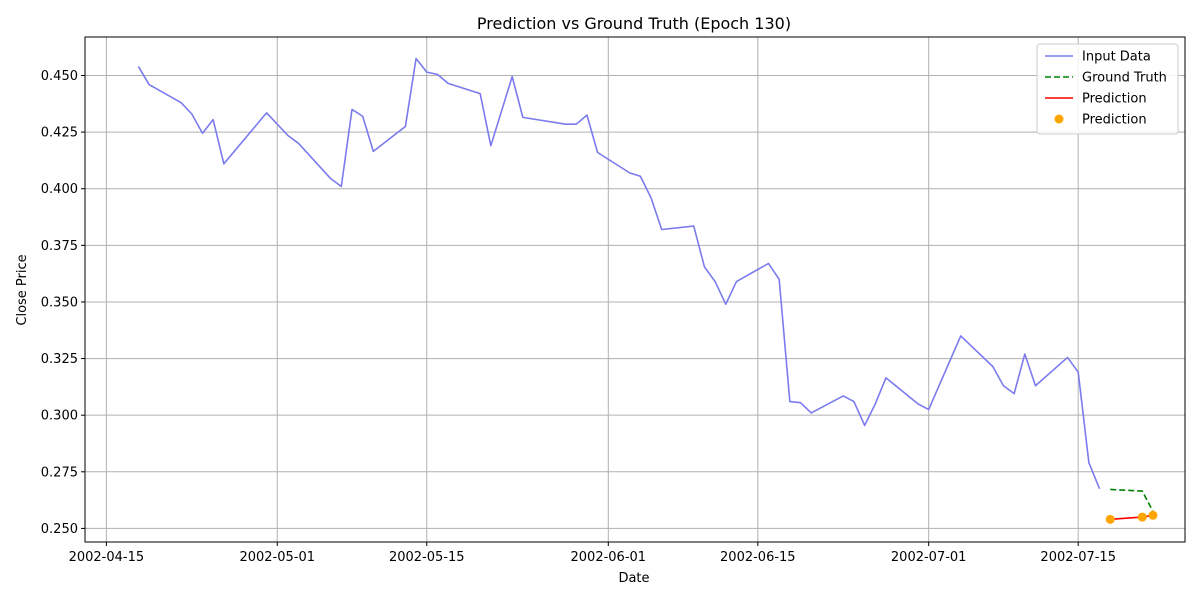  Describe the element at coordinates (59, 529) in the screenshot. I see `y-tick-label: 0.250` at that location.